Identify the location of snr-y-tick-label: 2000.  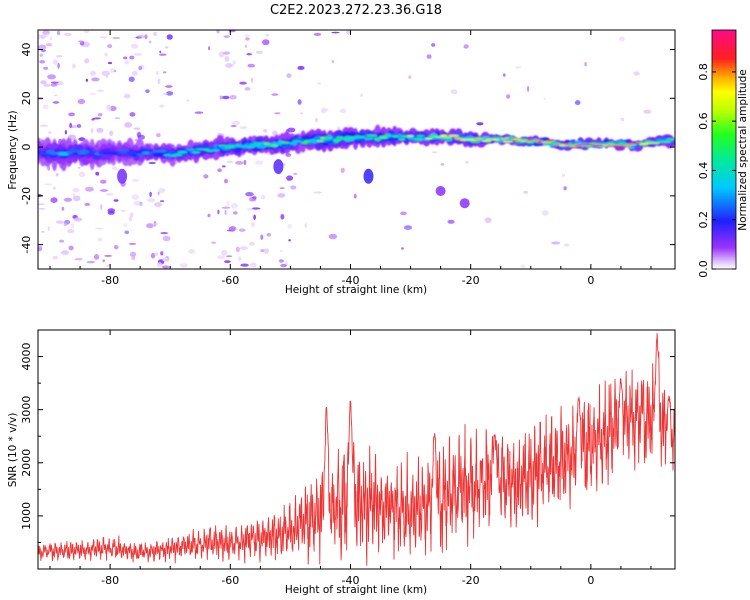
(26, 463).